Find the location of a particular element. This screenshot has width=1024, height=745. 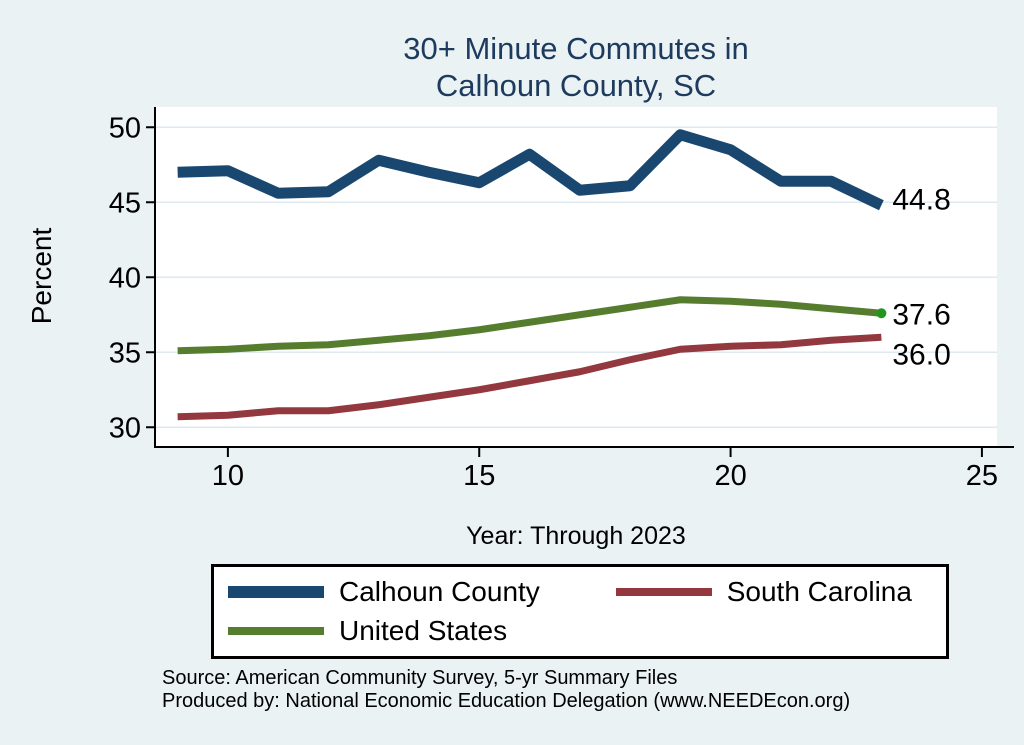

end-label-united-states: 37.6 is located at coordinates (921, 314).